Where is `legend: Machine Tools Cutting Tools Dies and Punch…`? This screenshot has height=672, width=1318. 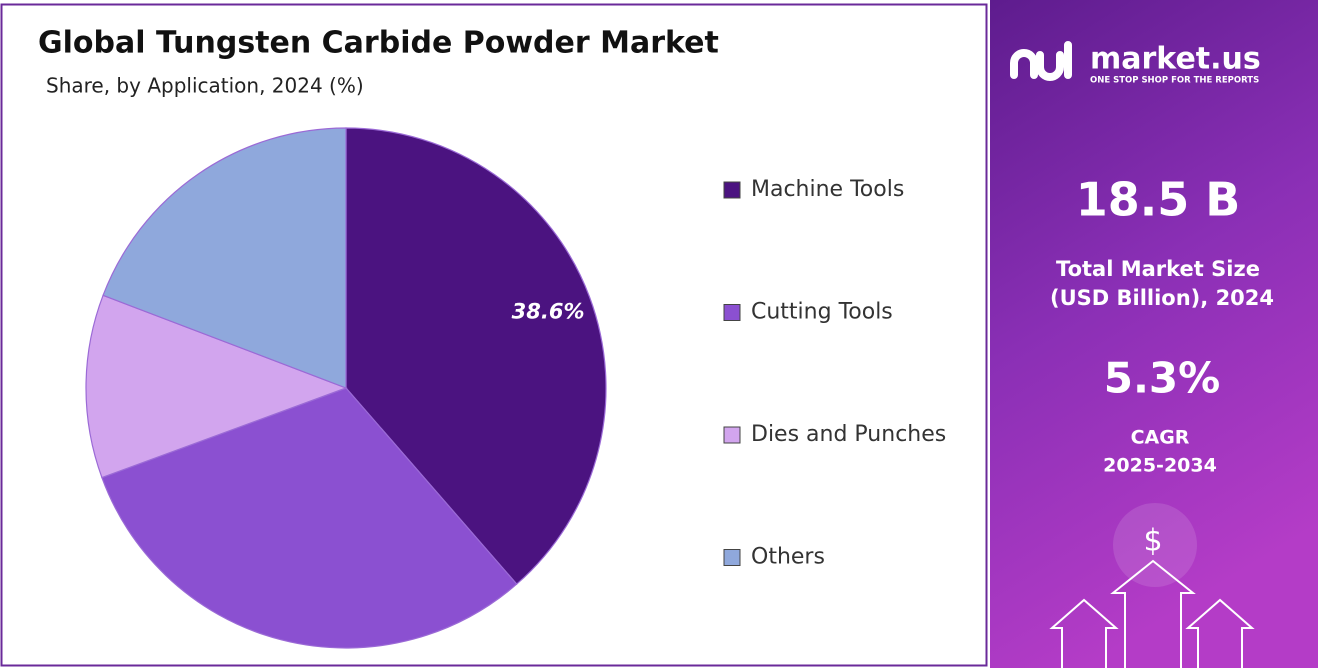
legend: Machine Tools Cutting Tools Dies and Punch… is located at coordinates (834, 373).